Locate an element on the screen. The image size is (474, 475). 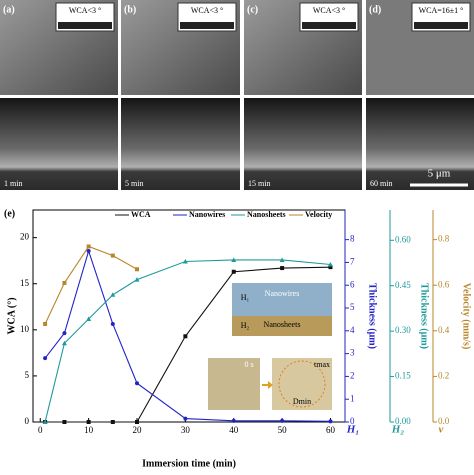
y-tick-label: 20 is located at coordinates (25, 237).